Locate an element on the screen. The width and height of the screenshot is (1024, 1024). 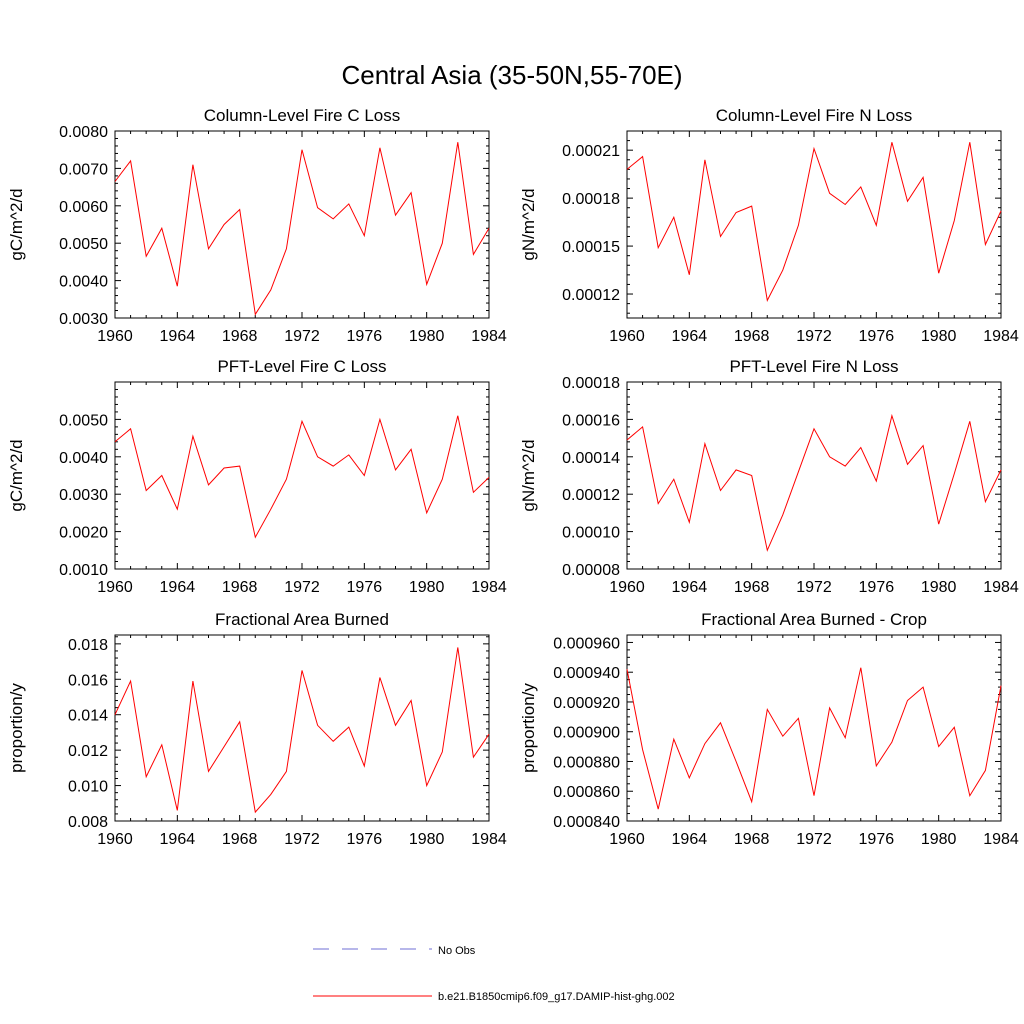
panel-title: Column-Level Fire N Loss is located at coordinates (814, 115).